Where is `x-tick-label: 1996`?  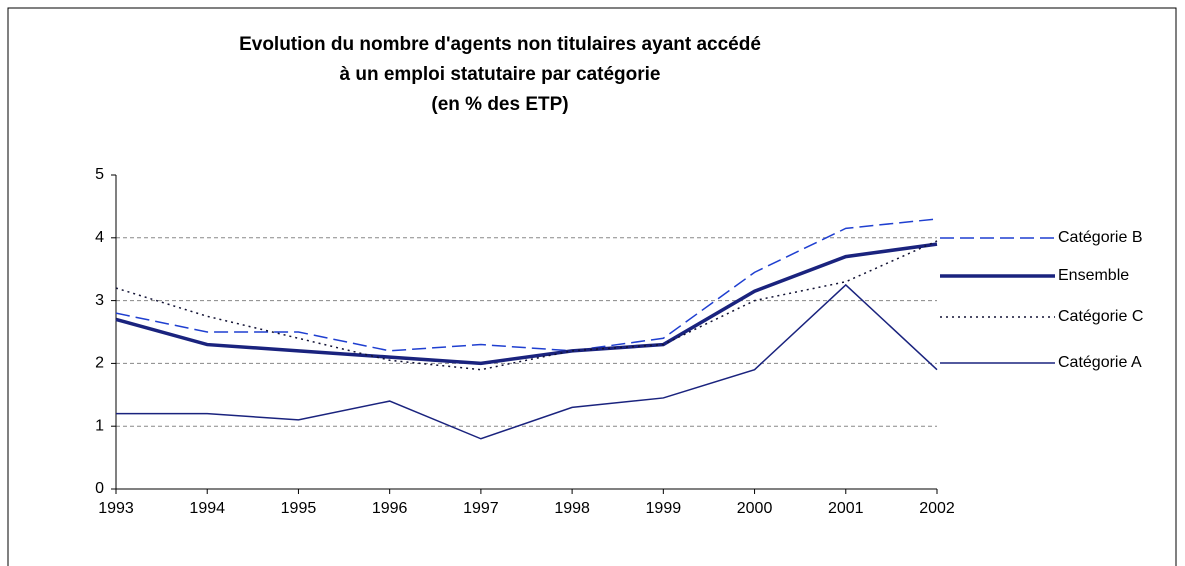 x-tick-label: 1996 is located at coordinates (390, 508).